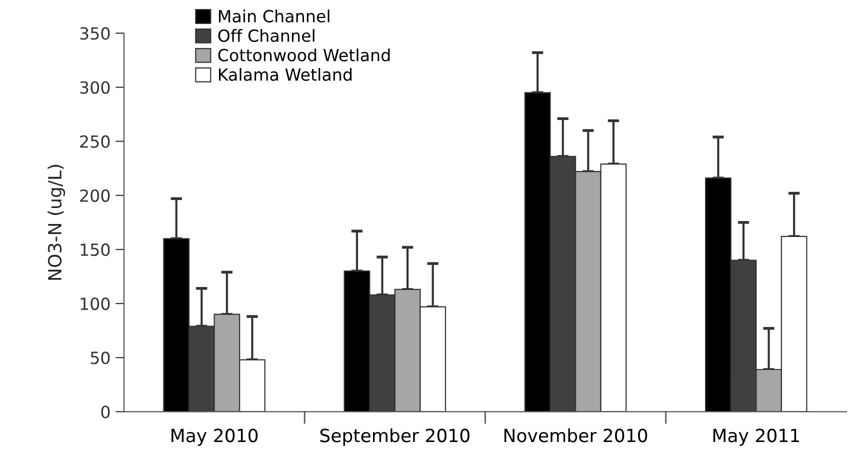 The image size is (855, 461). I want to click on y-tick-label: 300, so click(95, 87).